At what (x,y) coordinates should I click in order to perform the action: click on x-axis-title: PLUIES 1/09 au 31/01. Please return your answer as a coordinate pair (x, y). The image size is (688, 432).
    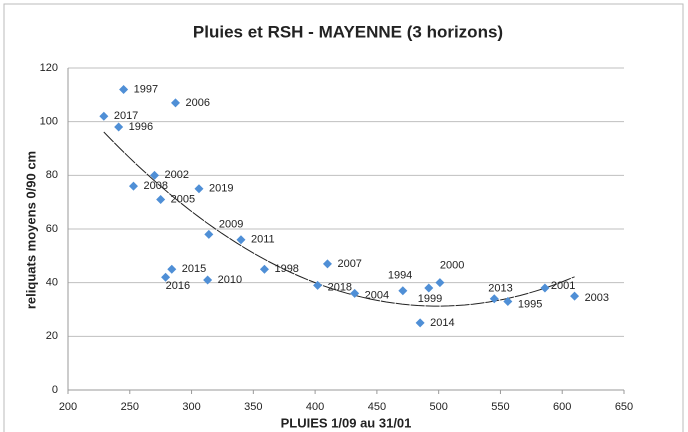
    Looking at the image, I should click on (346, 422).